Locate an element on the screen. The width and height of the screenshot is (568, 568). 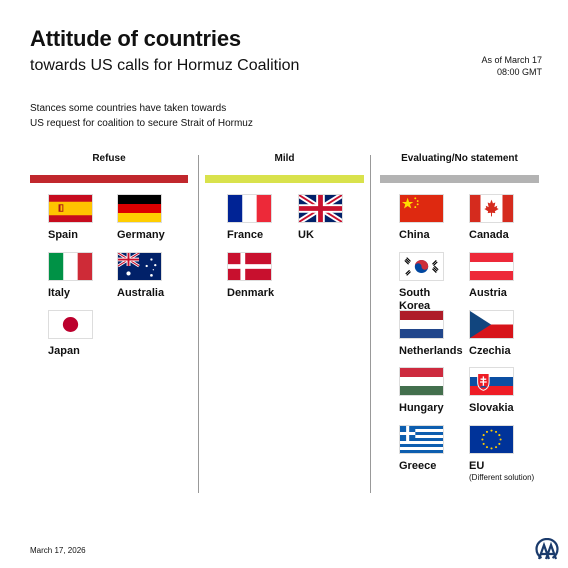
country-eu: EU (Different solution) is located at coordinates (514, 454).